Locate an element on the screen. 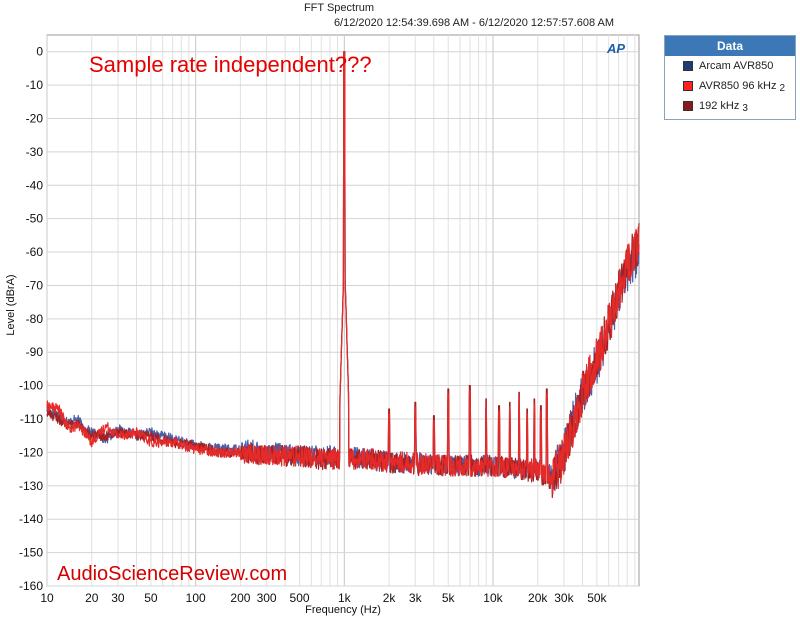 Image resolution: width=800 pixels, height=619 pixels. x-tick-label: 10k is located at coordinates (493, 598).